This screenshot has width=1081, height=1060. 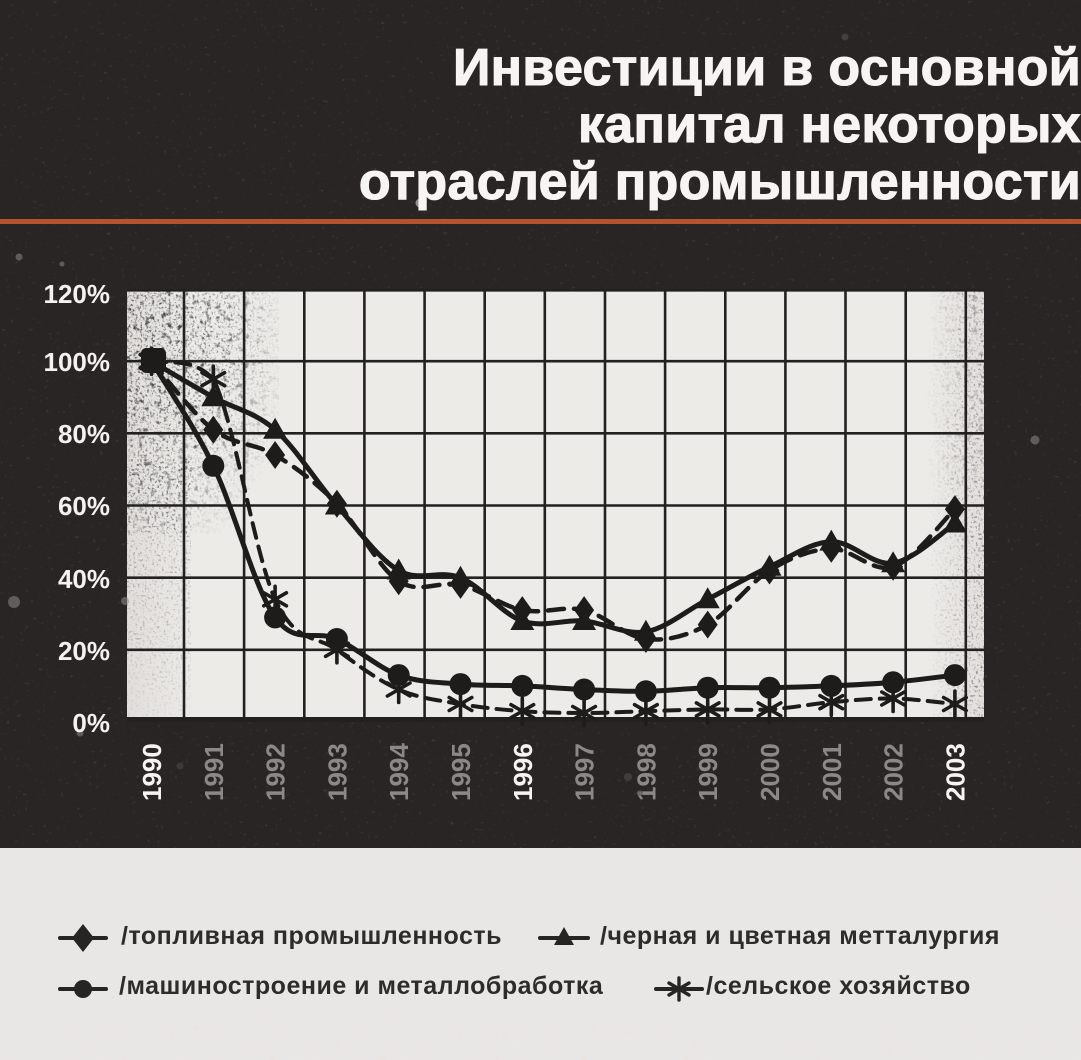 I want to click on svg-text: 1993, so click(x=337, y=772).